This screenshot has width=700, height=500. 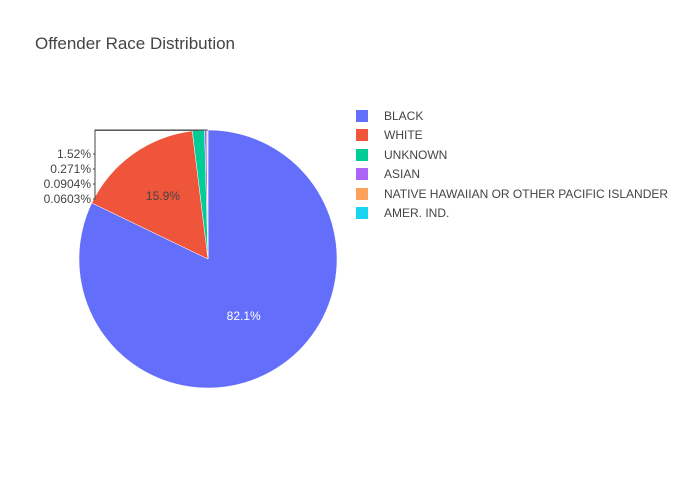 I want to click on legend-item-black: BLACK, so click(x=512, y=116).